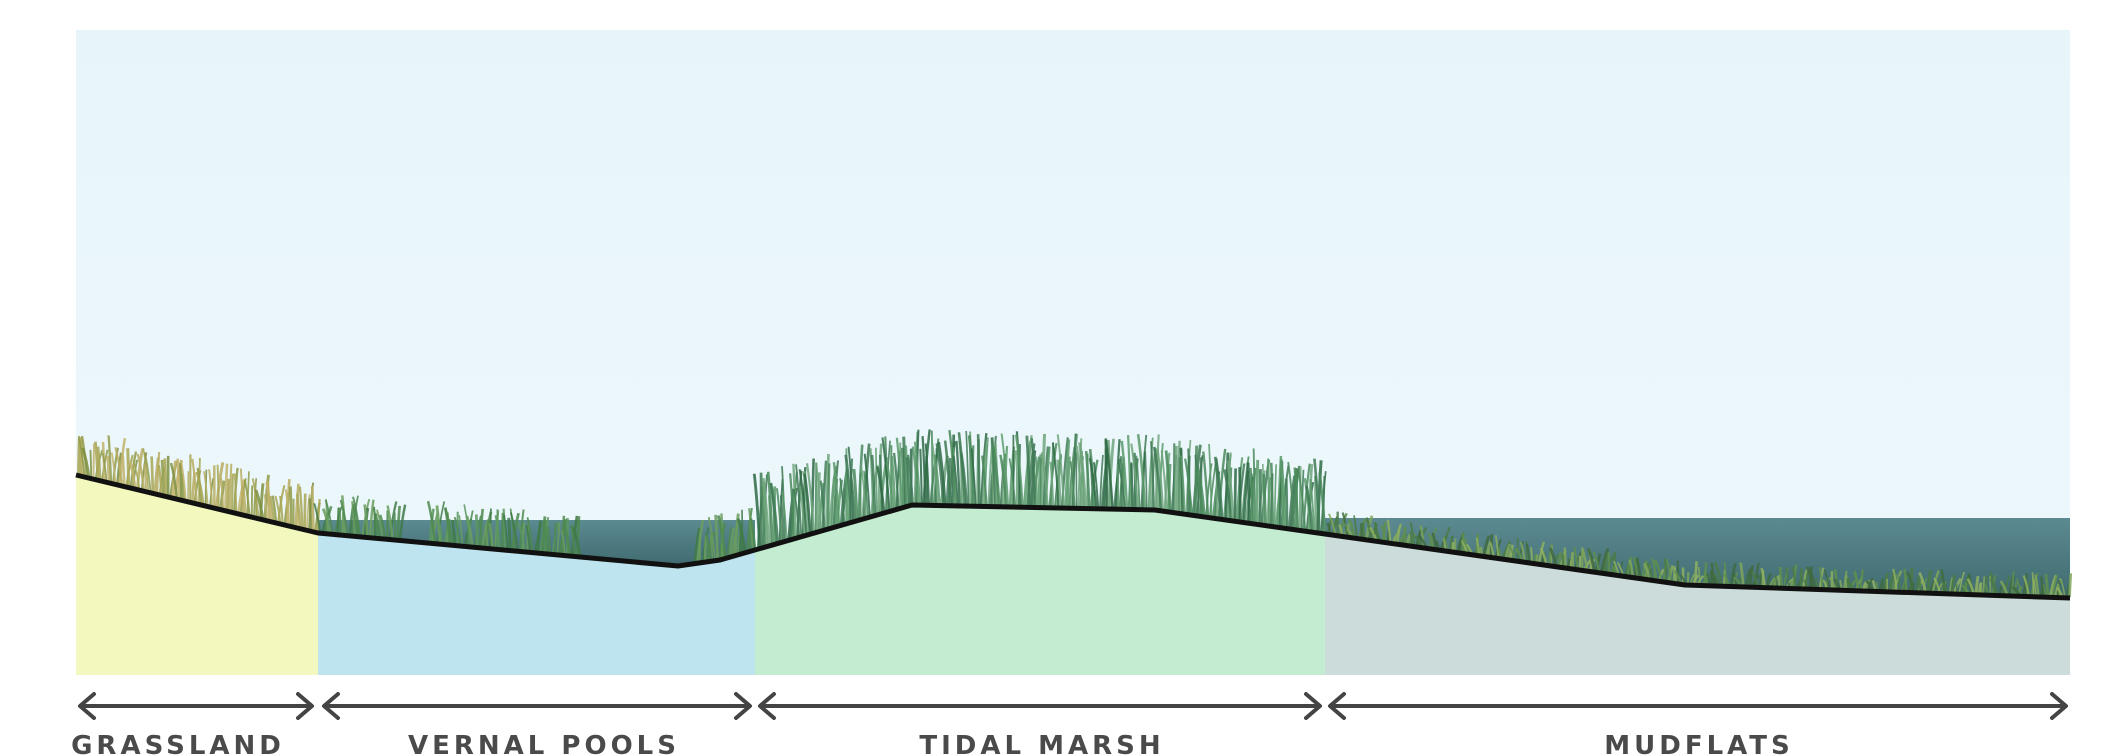 Image resolution: width=2123 pixels, height=755 pixels. Describe the element at coordinates (199, 483) in the screenshot. I see `grassland-vegetation` at that location.